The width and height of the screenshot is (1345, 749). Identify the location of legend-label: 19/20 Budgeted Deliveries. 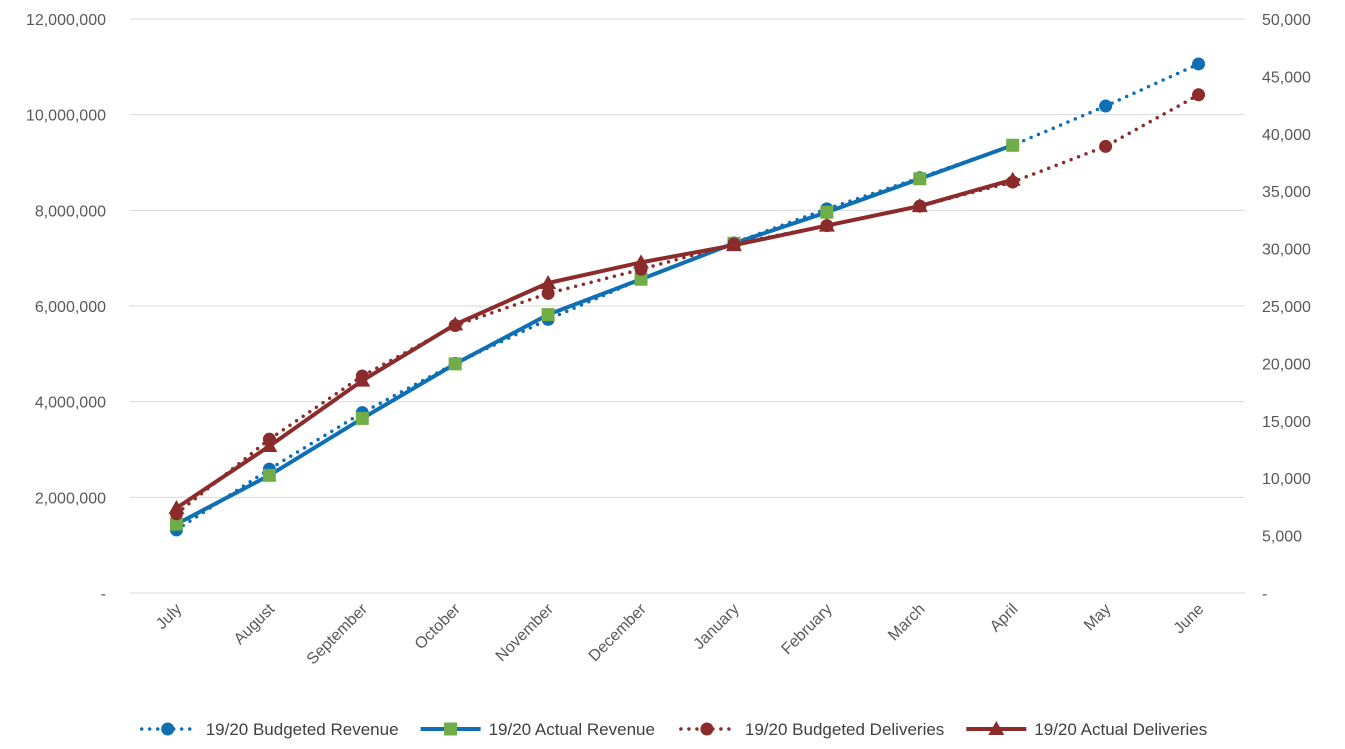
(844, 729).